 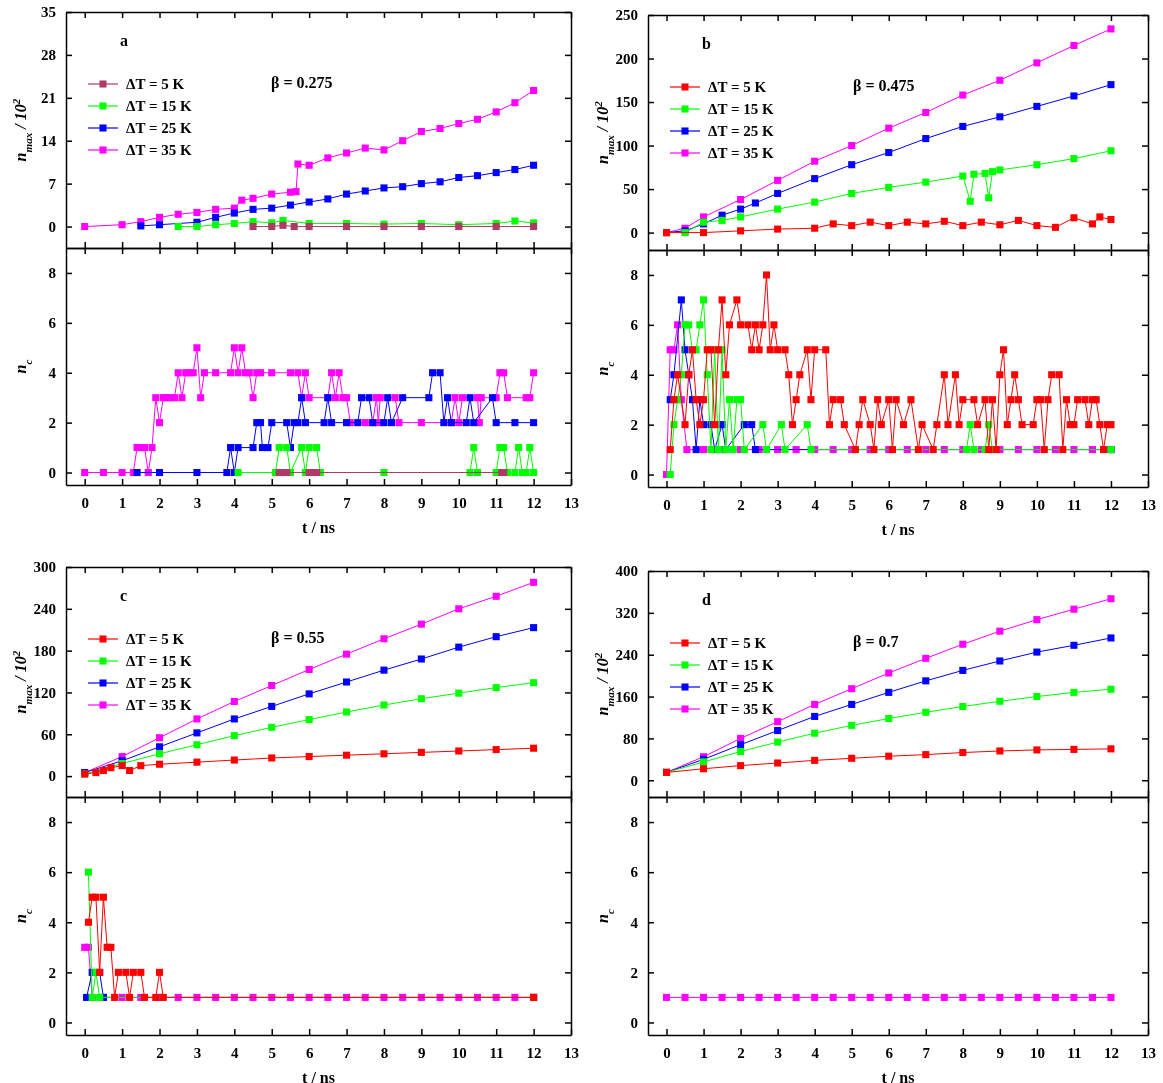 I want to click on y-tick-label: 400, so click(x=626, y=571).